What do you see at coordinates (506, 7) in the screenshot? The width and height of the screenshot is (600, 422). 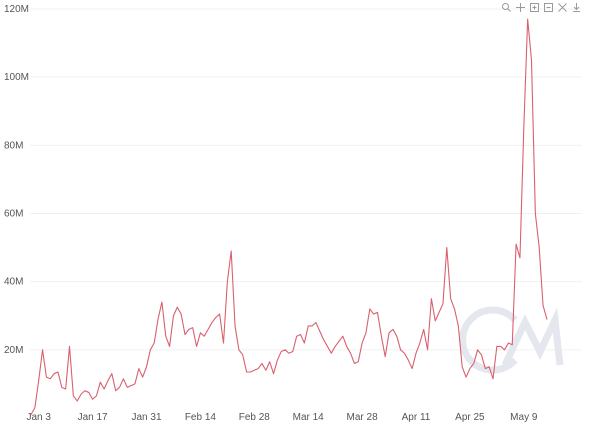 I see `zoom-icon` at bounding box center [506, 7].